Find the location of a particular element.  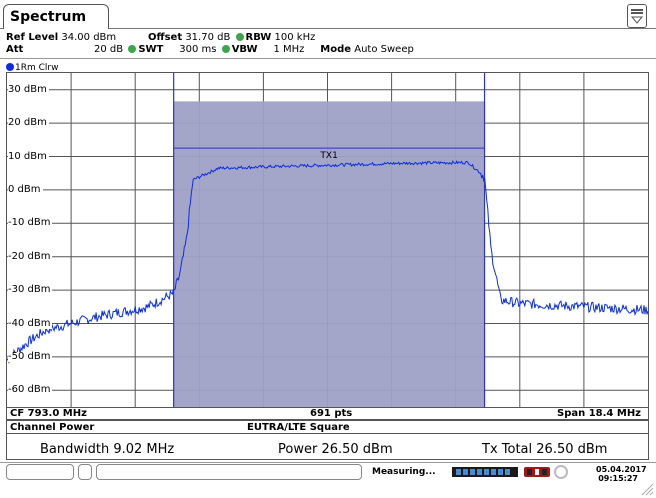

center-frequency: CF 793.0 MHz is located at coordinates (48, 413).